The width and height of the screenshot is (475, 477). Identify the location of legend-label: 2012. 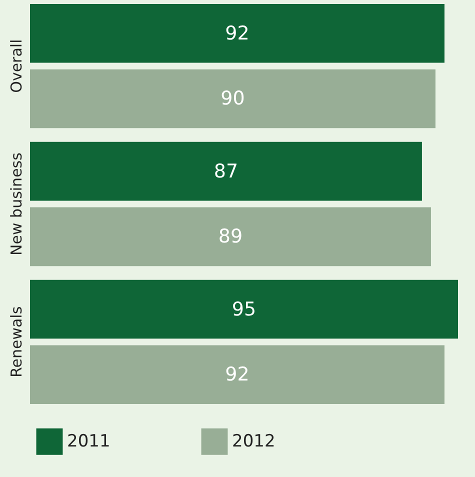
(254, 442).